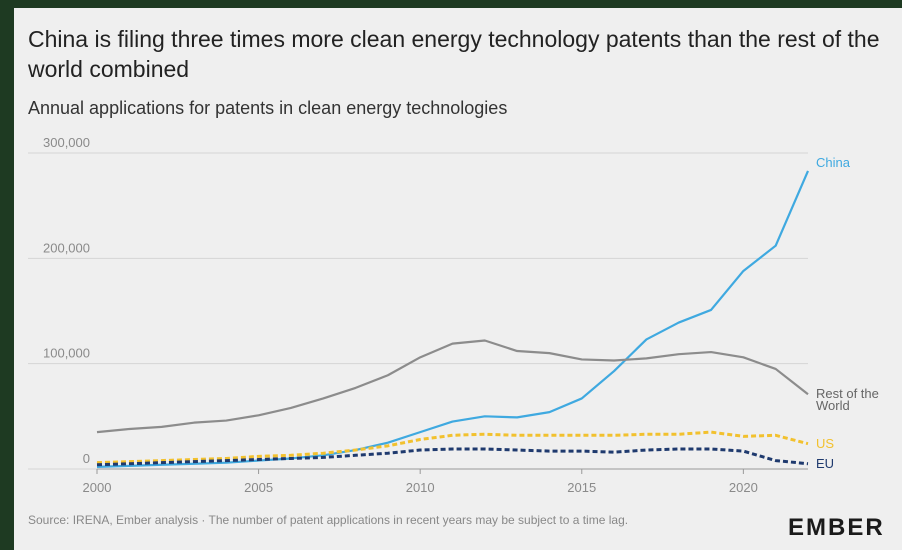  Describe the element at coordinates (847, 400) in the screenshot. I see `series-label: Rest of the World` at that location.